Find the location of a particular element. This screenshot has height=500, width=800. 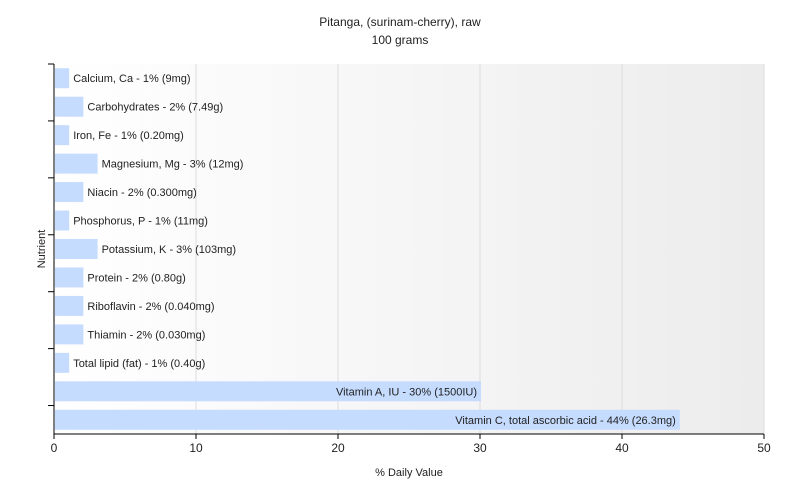

bar-label: Iron, Fe - 1% (0.20mg) is located at coordinates (128, 136).